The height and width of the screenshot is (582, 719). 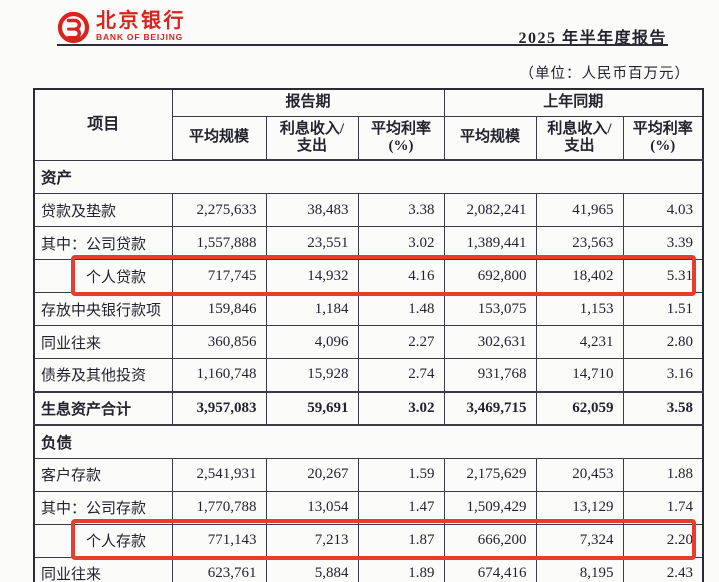 I want to click on cell-value: 4.03, so click(x=663, y=210).